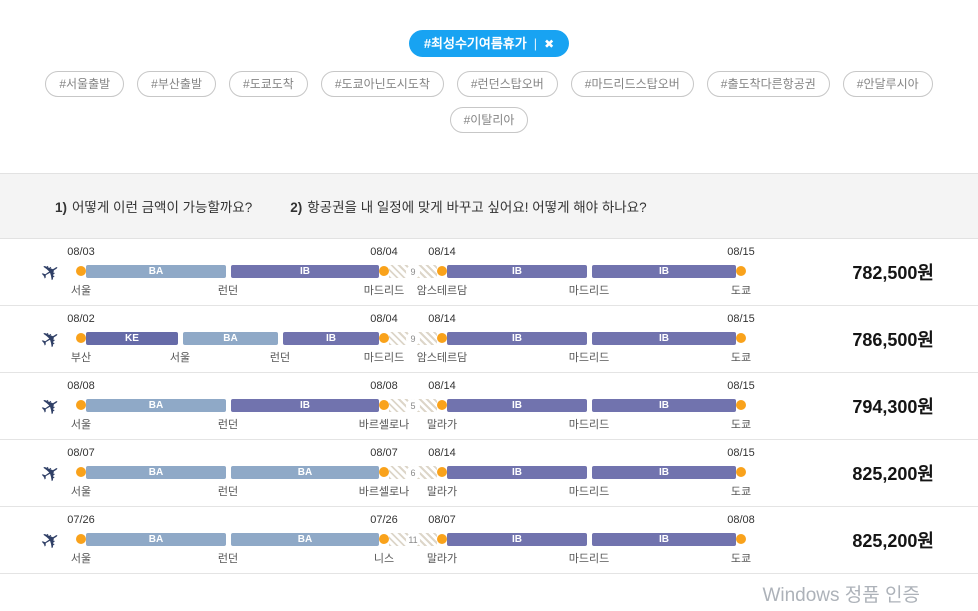 The width and height of the screenshot is (978, 611). I want to click on question-2-text: 항공권을 내 일정에 맞게 바꾸고 싶어요! 어떻게 해야 하나요?, so click(477, 207).